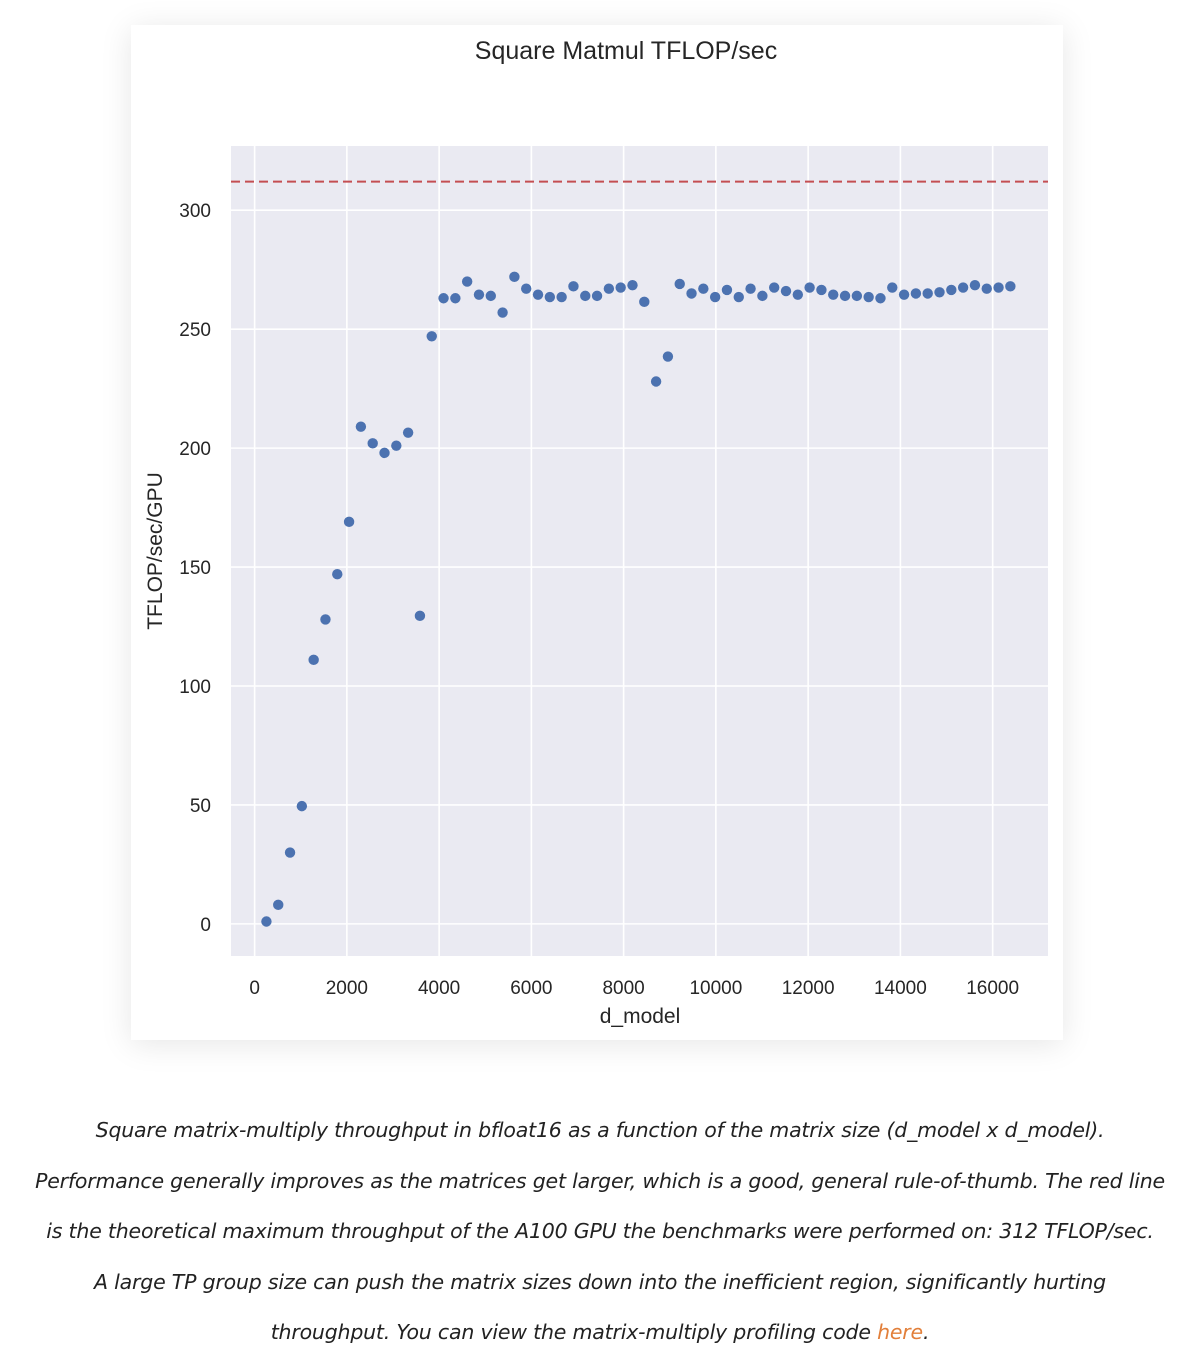 The image size is (1200, 1359). I want to click on x-tick-label: 6000, so click(531, 988).